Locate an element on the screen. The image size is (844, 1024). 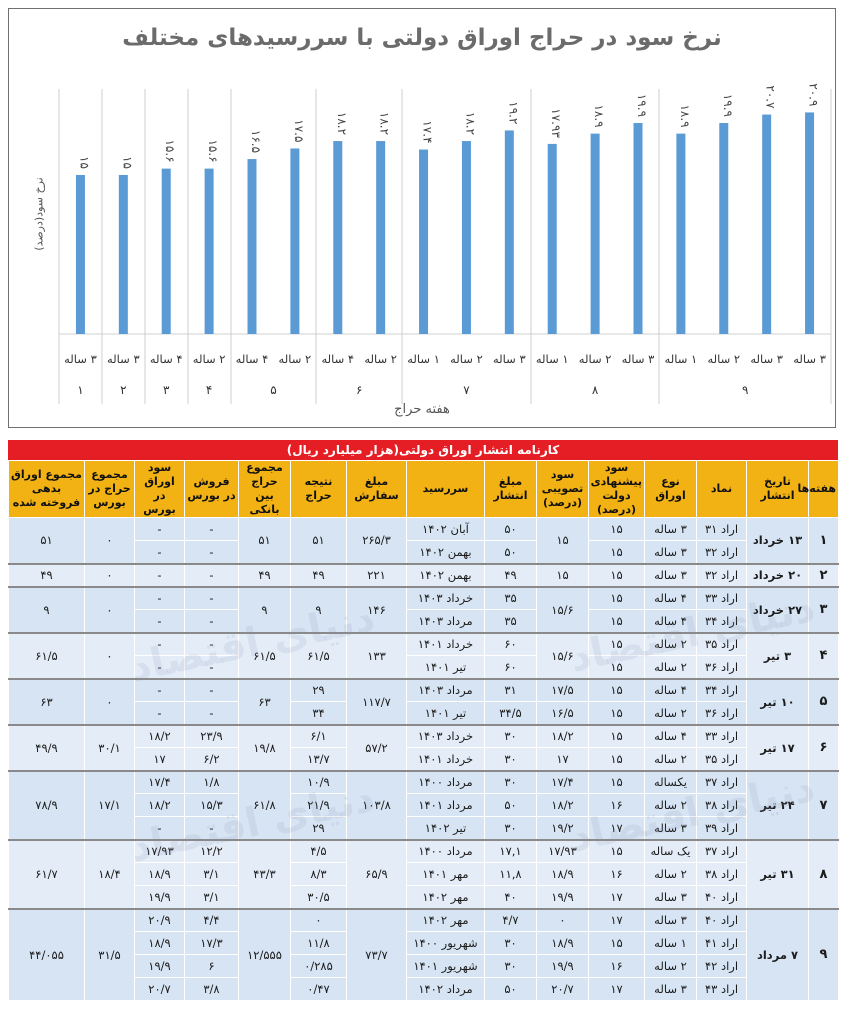
symbol-cell: اراد ۳۷ is located at coordinates (721, 850).